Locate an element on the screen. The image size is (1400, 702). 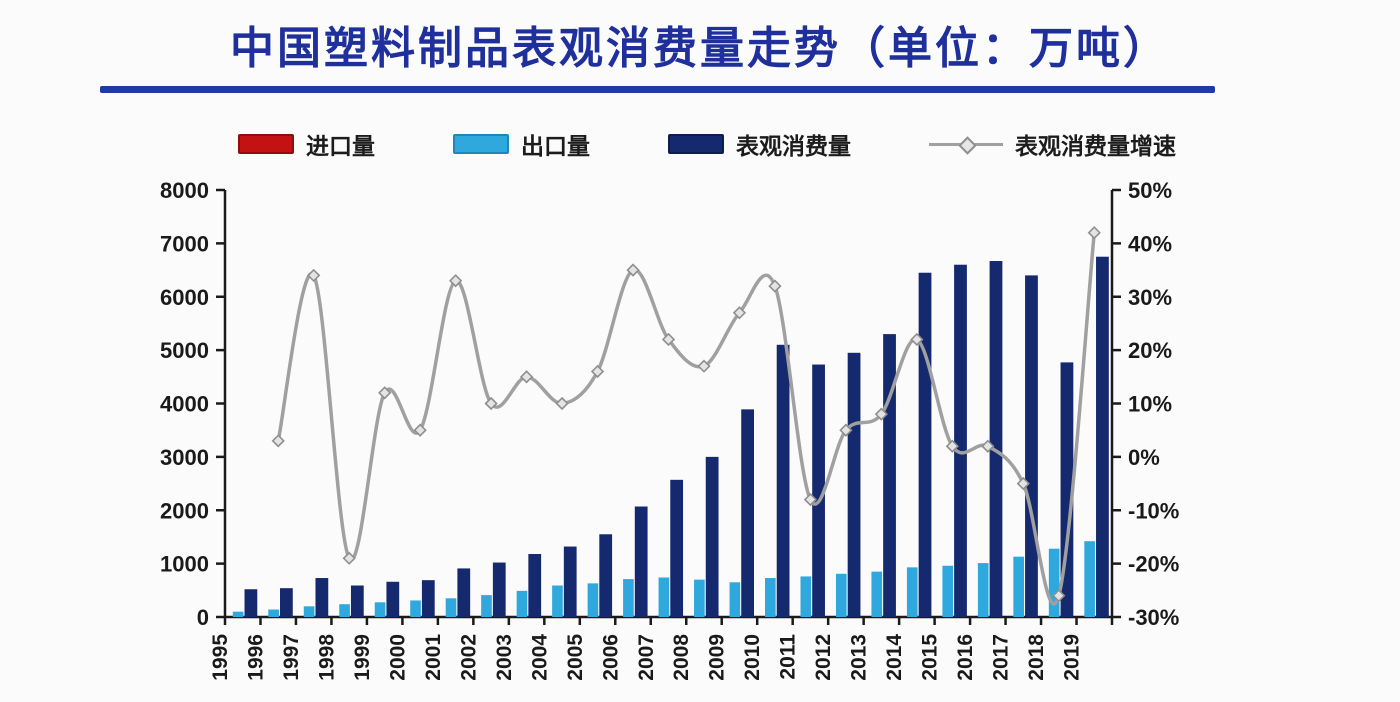
x-axis-label: 2004 is located at coordinates (539, 657).